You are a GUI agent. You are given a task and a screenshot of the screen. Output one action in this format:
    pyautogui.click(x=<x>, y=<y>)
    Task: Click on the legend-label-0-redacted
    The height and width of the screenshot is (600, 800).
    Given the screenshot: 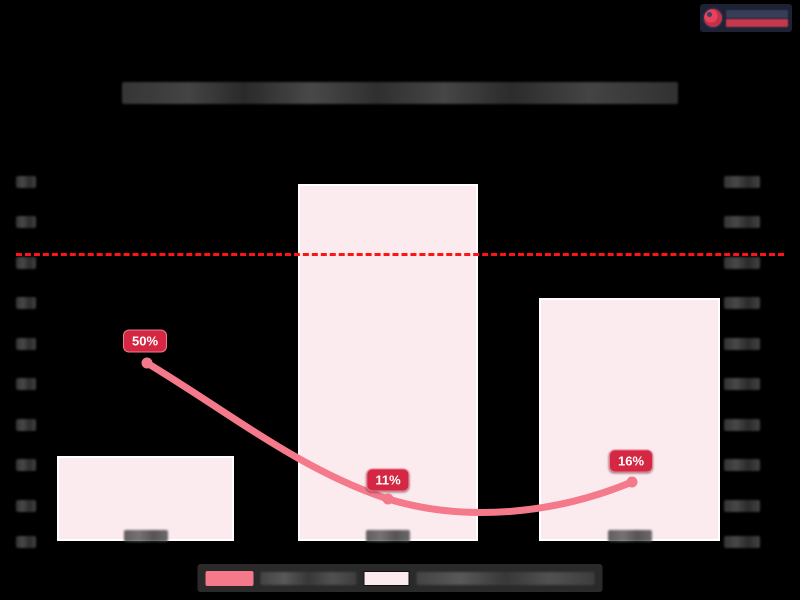 What is the action you would take?
    pyautogui.click(x=308, y=578)
    